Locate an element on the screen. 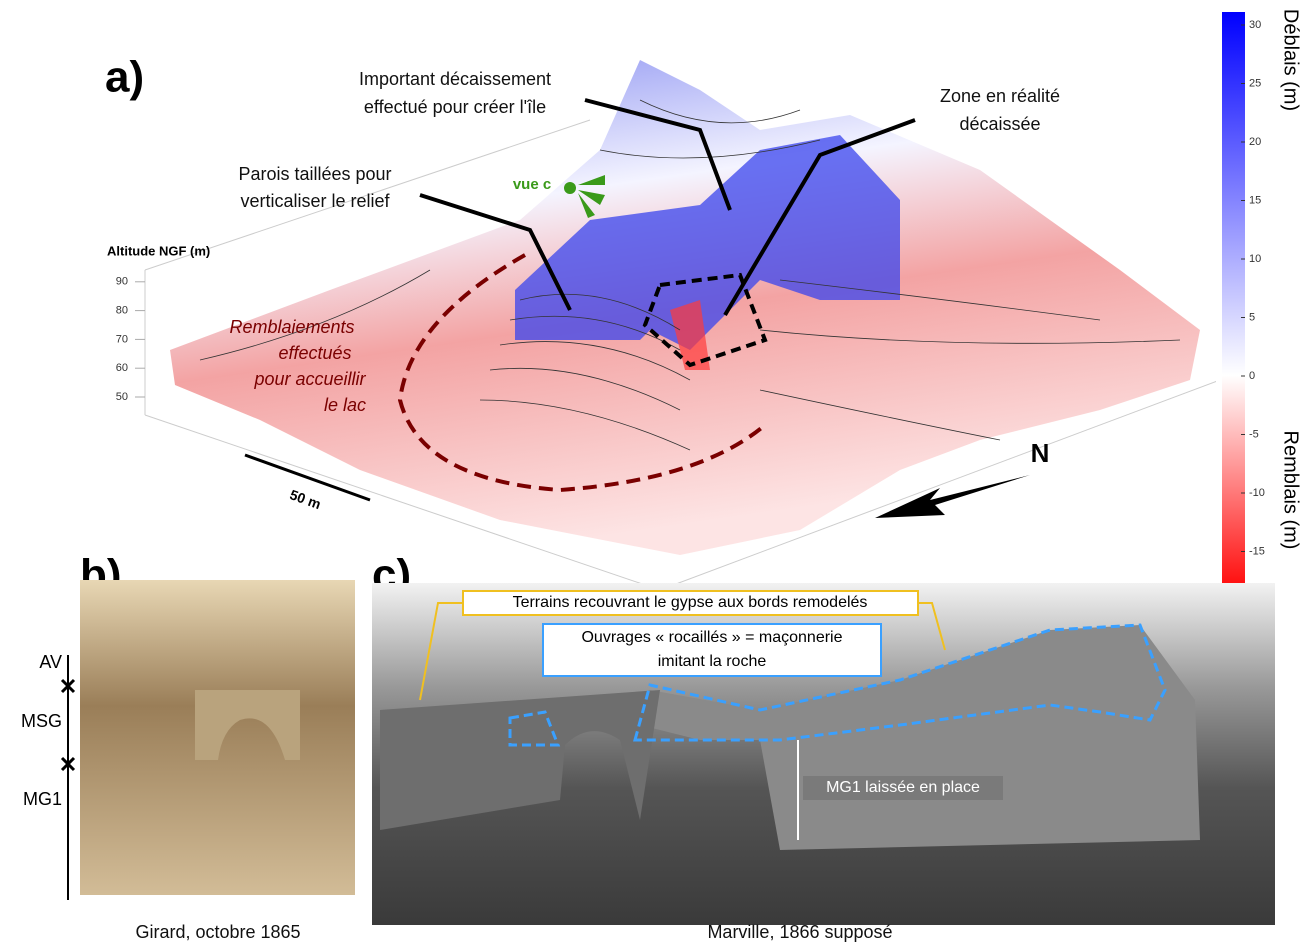 This screenshot has height=948, width=1307. annotation-line: MG1 laissée en place is located at coordinates (903, 787).